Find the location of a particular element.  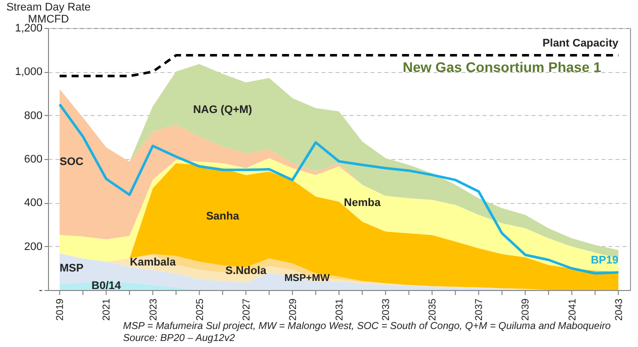

series-label: SOC is located at coordinates (72, 162).